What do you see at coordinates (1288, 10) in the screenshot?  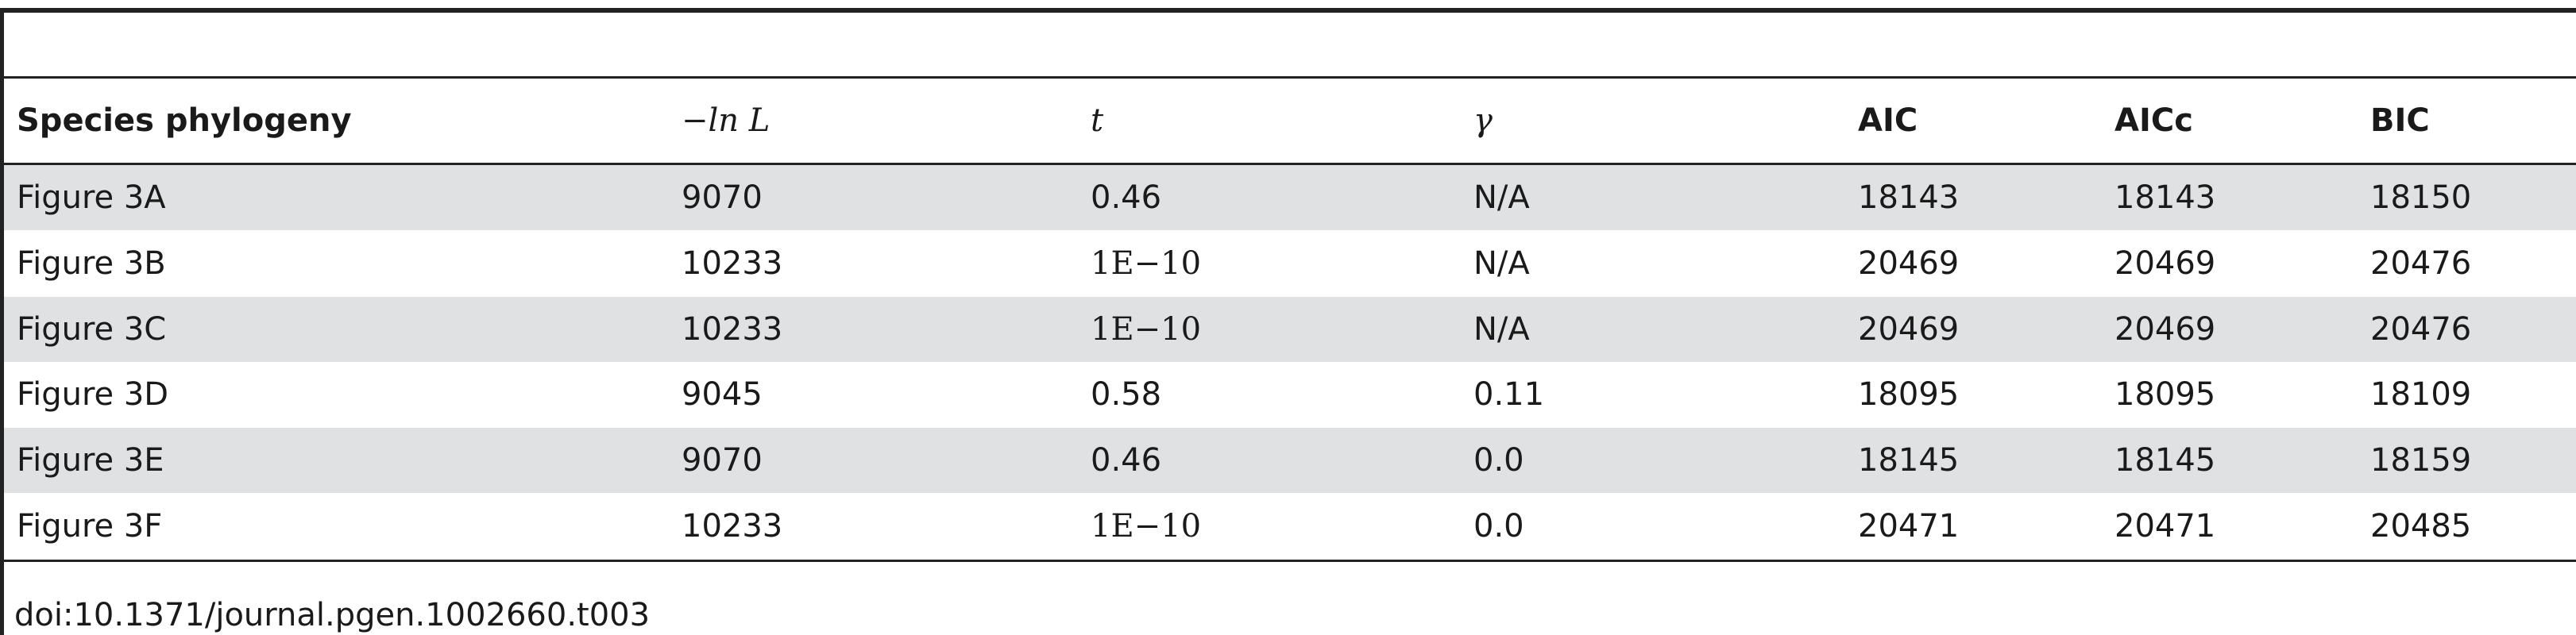 I see `top-rule` at bounding box center [1288, 10].